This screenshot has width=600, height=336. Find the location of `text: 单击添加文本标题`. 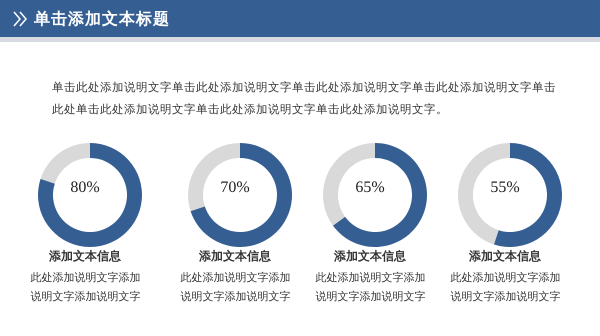

text: 单击添加文本标题 is located at coordinates (102, 19).